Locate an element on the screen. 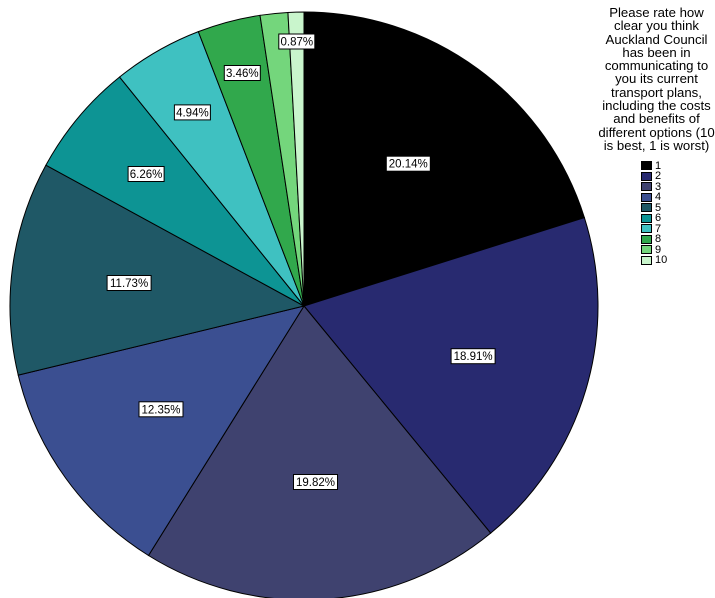  legend-label: 6 is located at coordinates (658, 218).